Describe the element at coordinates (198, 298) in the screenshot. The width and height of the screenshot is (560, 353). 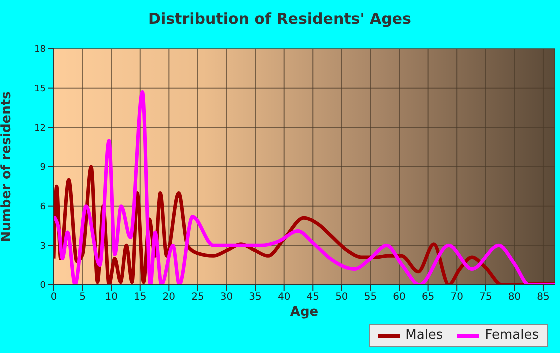
I see `x-tick-label: 25` at that location.